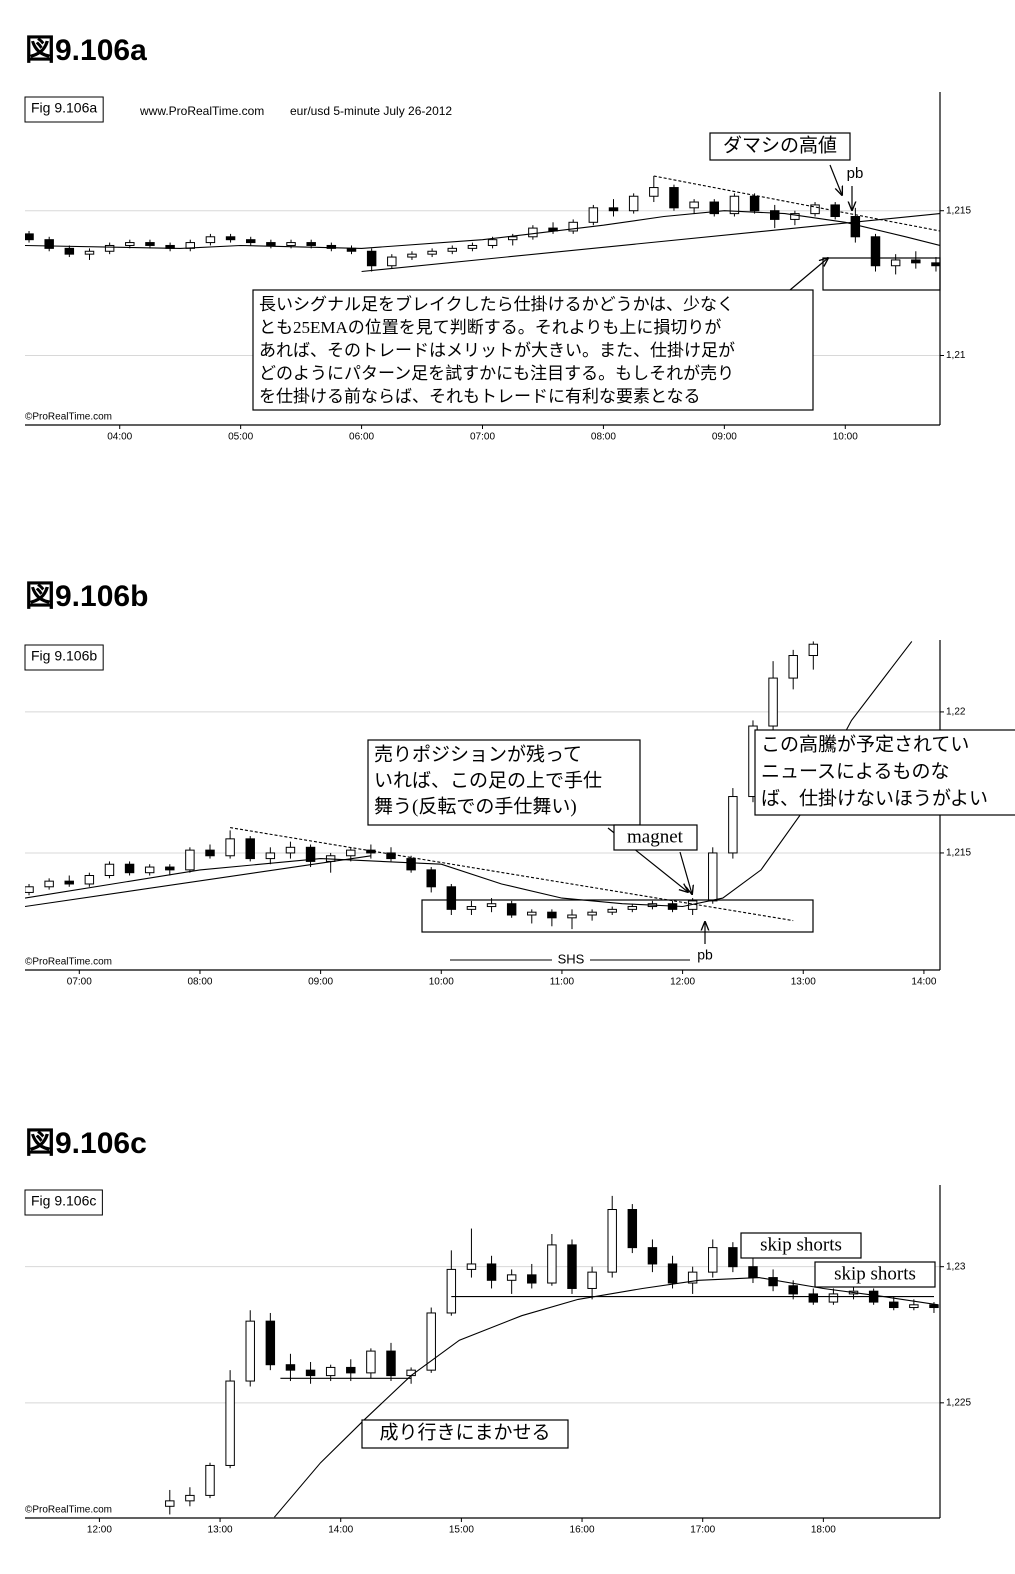 Image resolution: width=1015 pixels, height=1574 pixels. What do you see at coordinates (480, 396) in the screenshot?
I see `annotation-text: を仕掛ける前ならば、それもトレードに有利な要素となる` at bounding box center [480, 396].